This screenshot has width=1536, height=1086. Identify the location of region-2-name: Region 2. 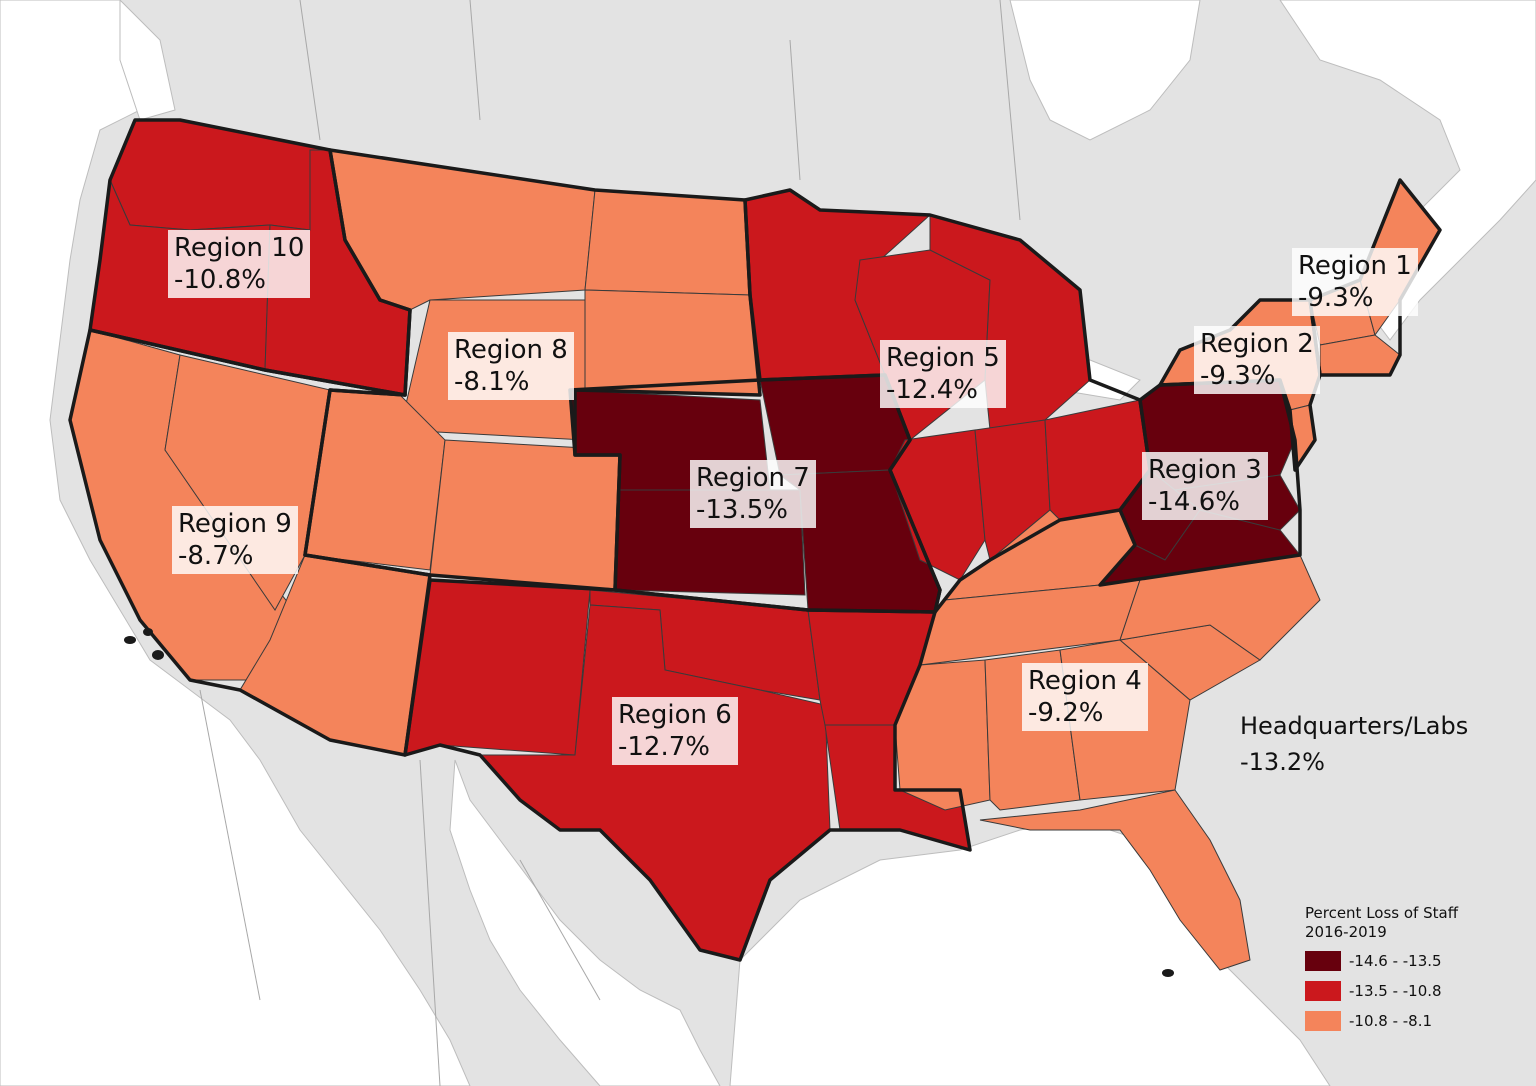
(1257, 344).